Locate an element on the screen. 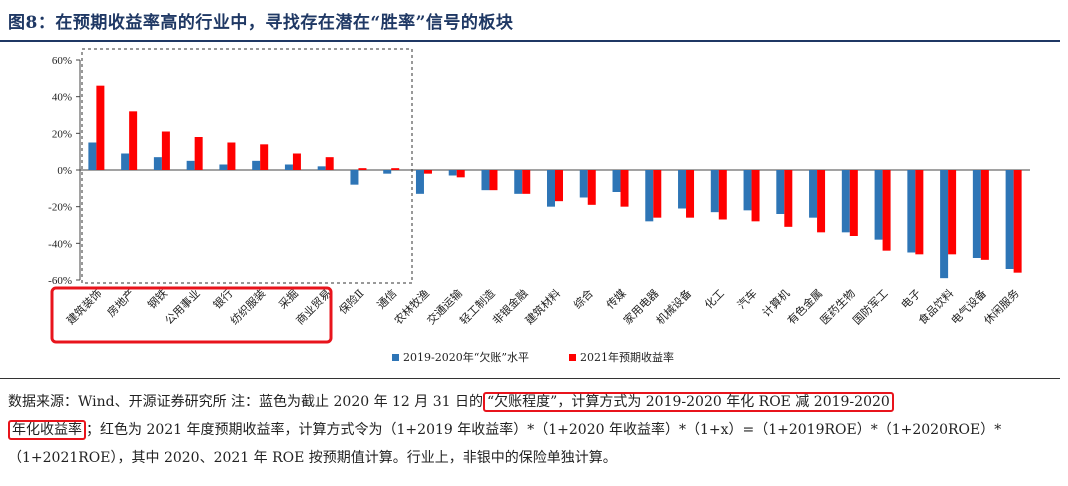 This screenshot has width=1068, height=486. x-tick-label: 医药生物 is located at coordinates (837, 306).